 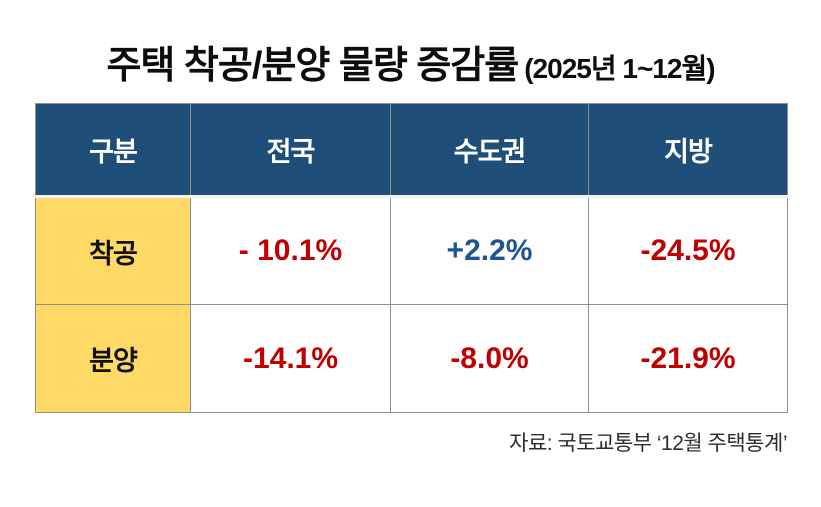 I want to click on page-title-period: (2025년 1~12월), so click(x=619, y=68).